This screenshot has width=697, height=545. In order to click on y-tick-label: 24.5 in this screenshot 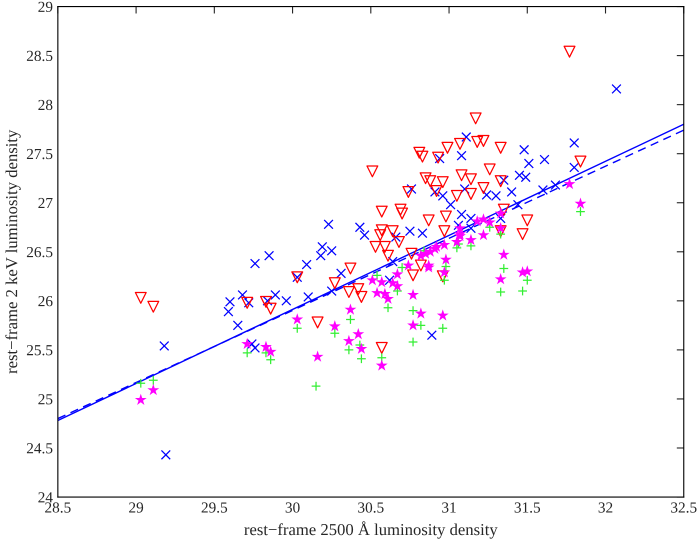, I will do `click(39, 448)`.